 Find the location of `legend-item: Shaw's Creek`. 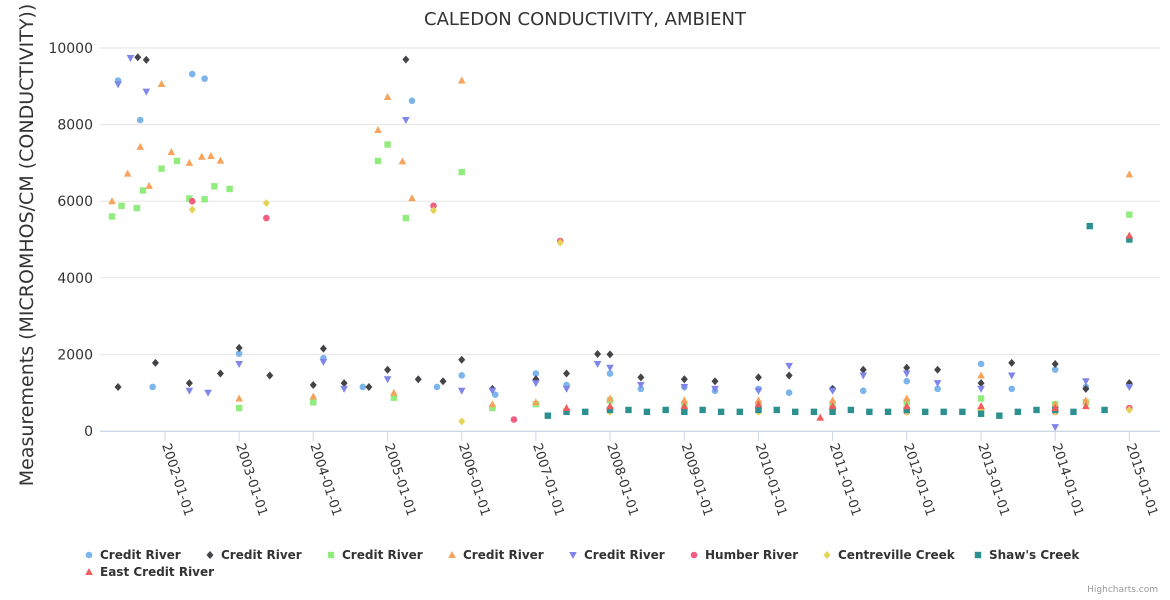

legend-item: Shaw's Creek is located at coordinates (1026, 555).